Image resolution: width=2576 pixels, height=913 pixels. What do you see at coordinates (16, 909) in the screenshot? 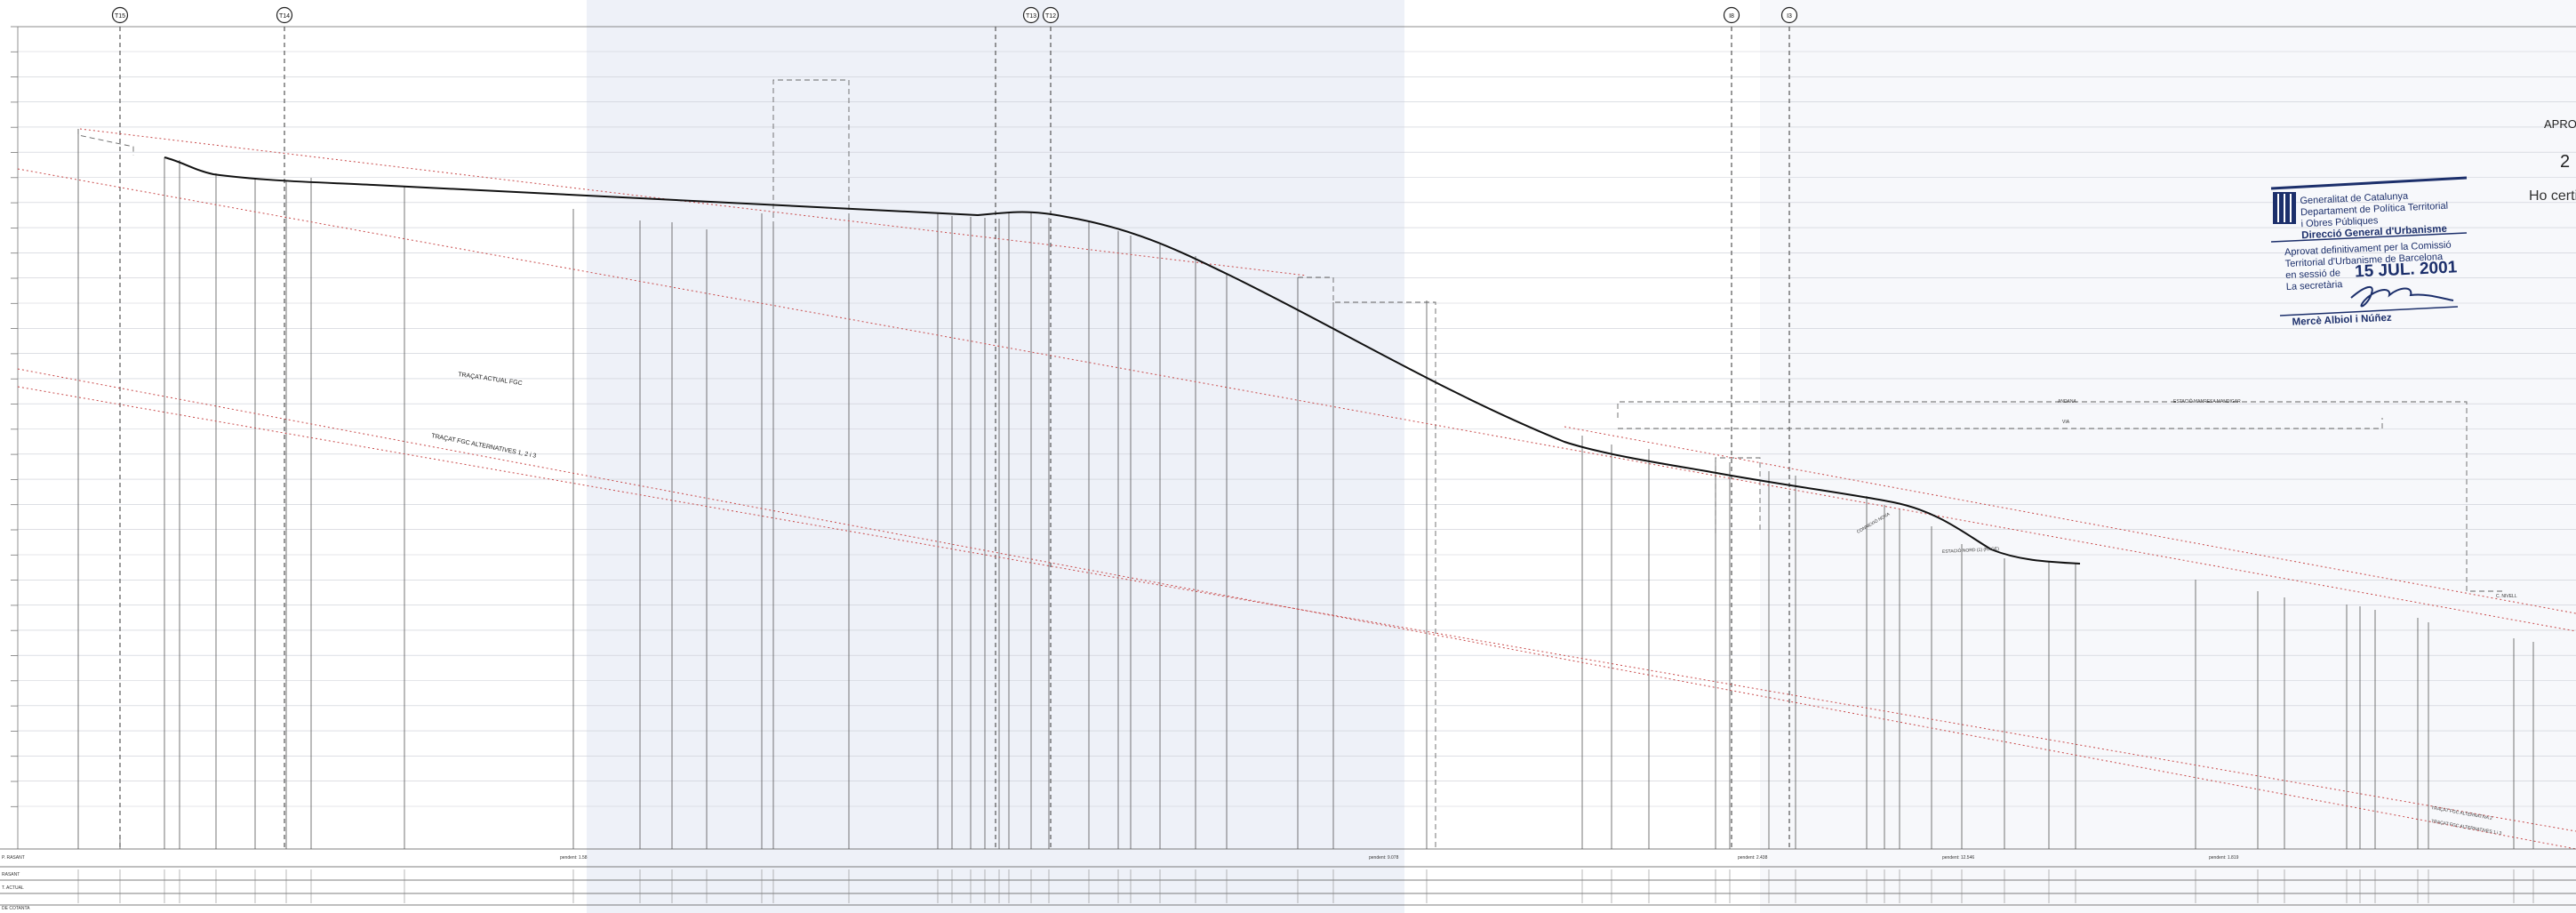
I see `band-label-footer: DE COTANTA` at bounding box center [16, 909].